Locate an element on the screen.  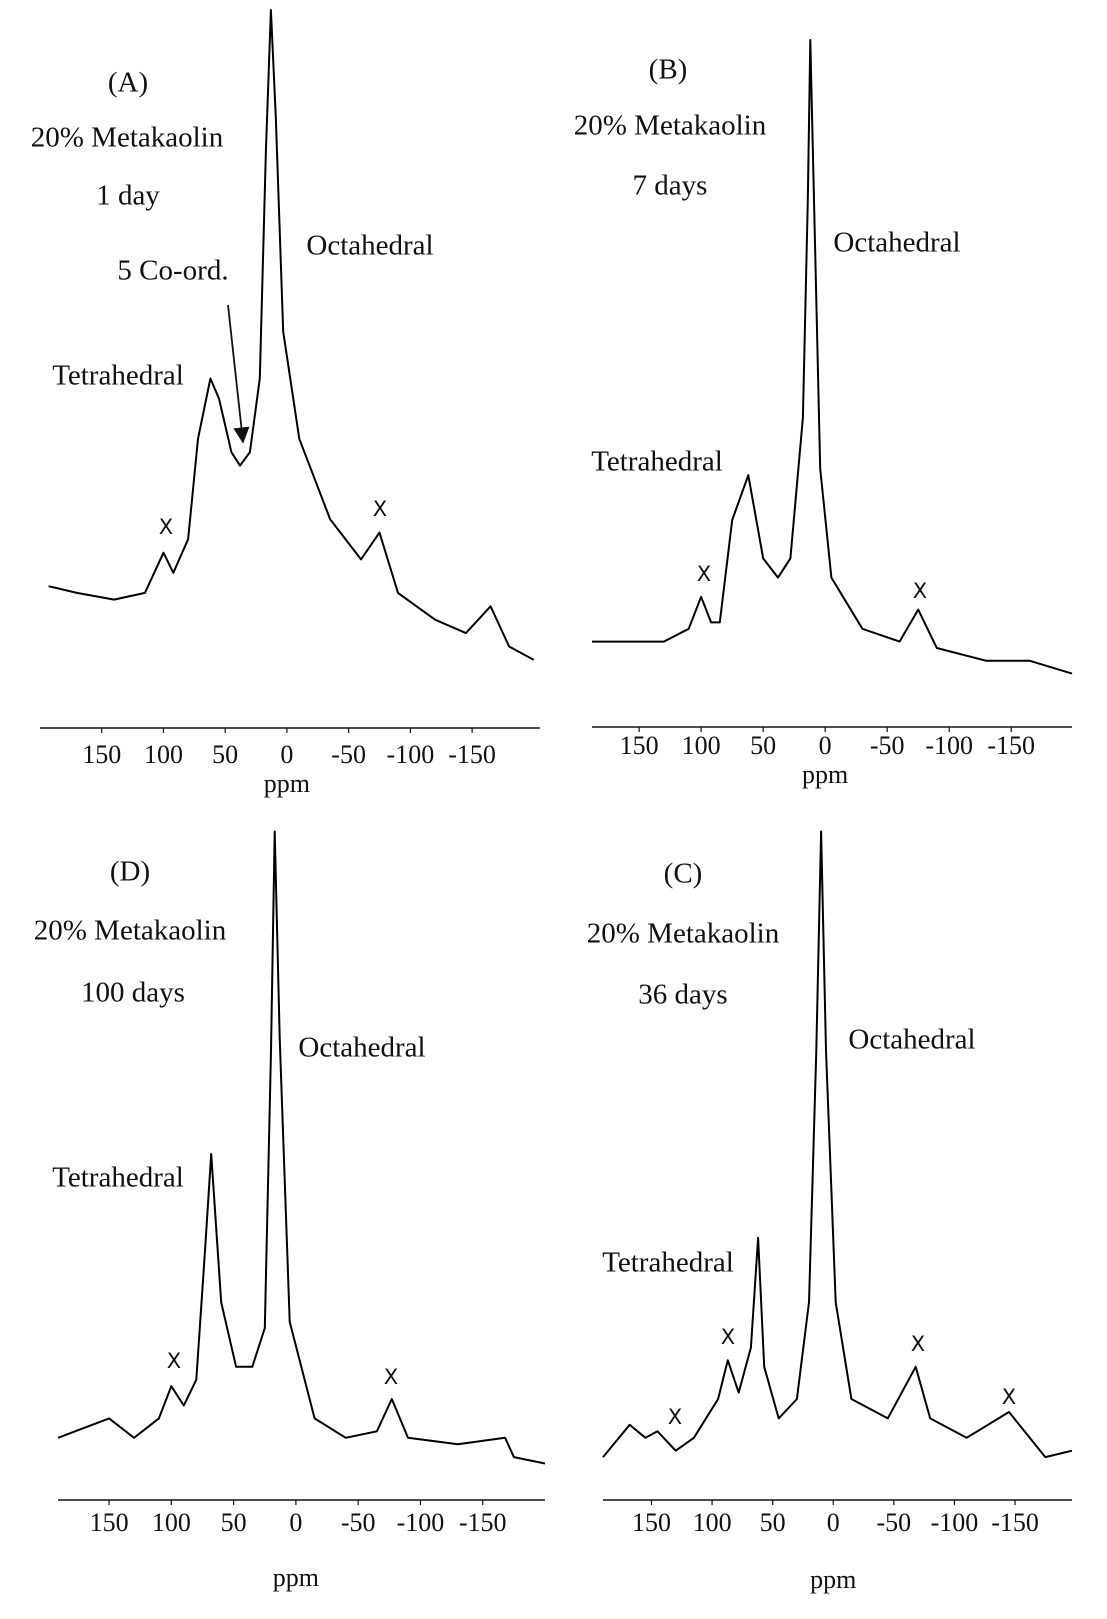
annotation: 100 days is located at coordinates (133, 993).